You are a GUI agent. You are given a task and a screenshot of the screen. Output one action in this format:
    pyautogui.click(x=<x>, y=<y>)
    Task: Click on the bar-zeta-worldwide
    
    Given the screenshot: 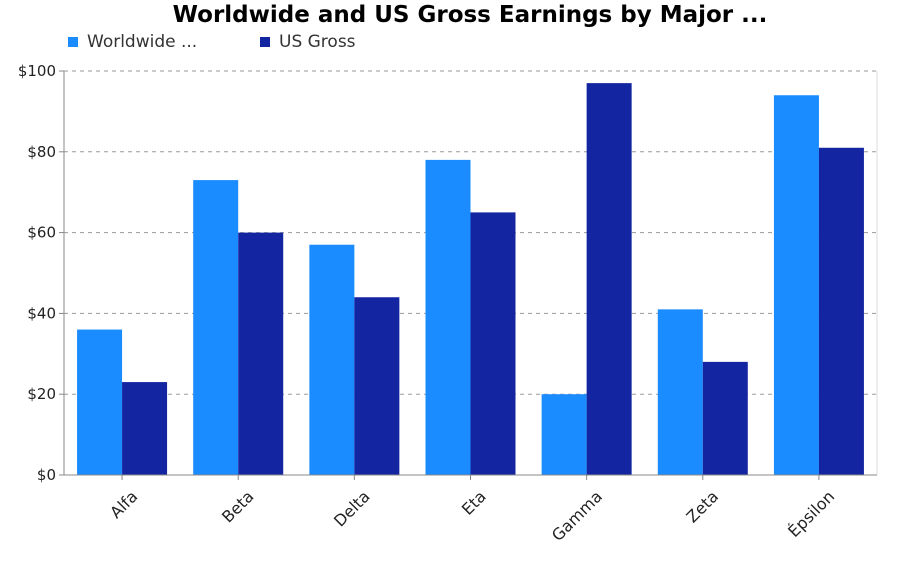 What is the action you would take?
    pyautogui.click(x=680, y=392)
    